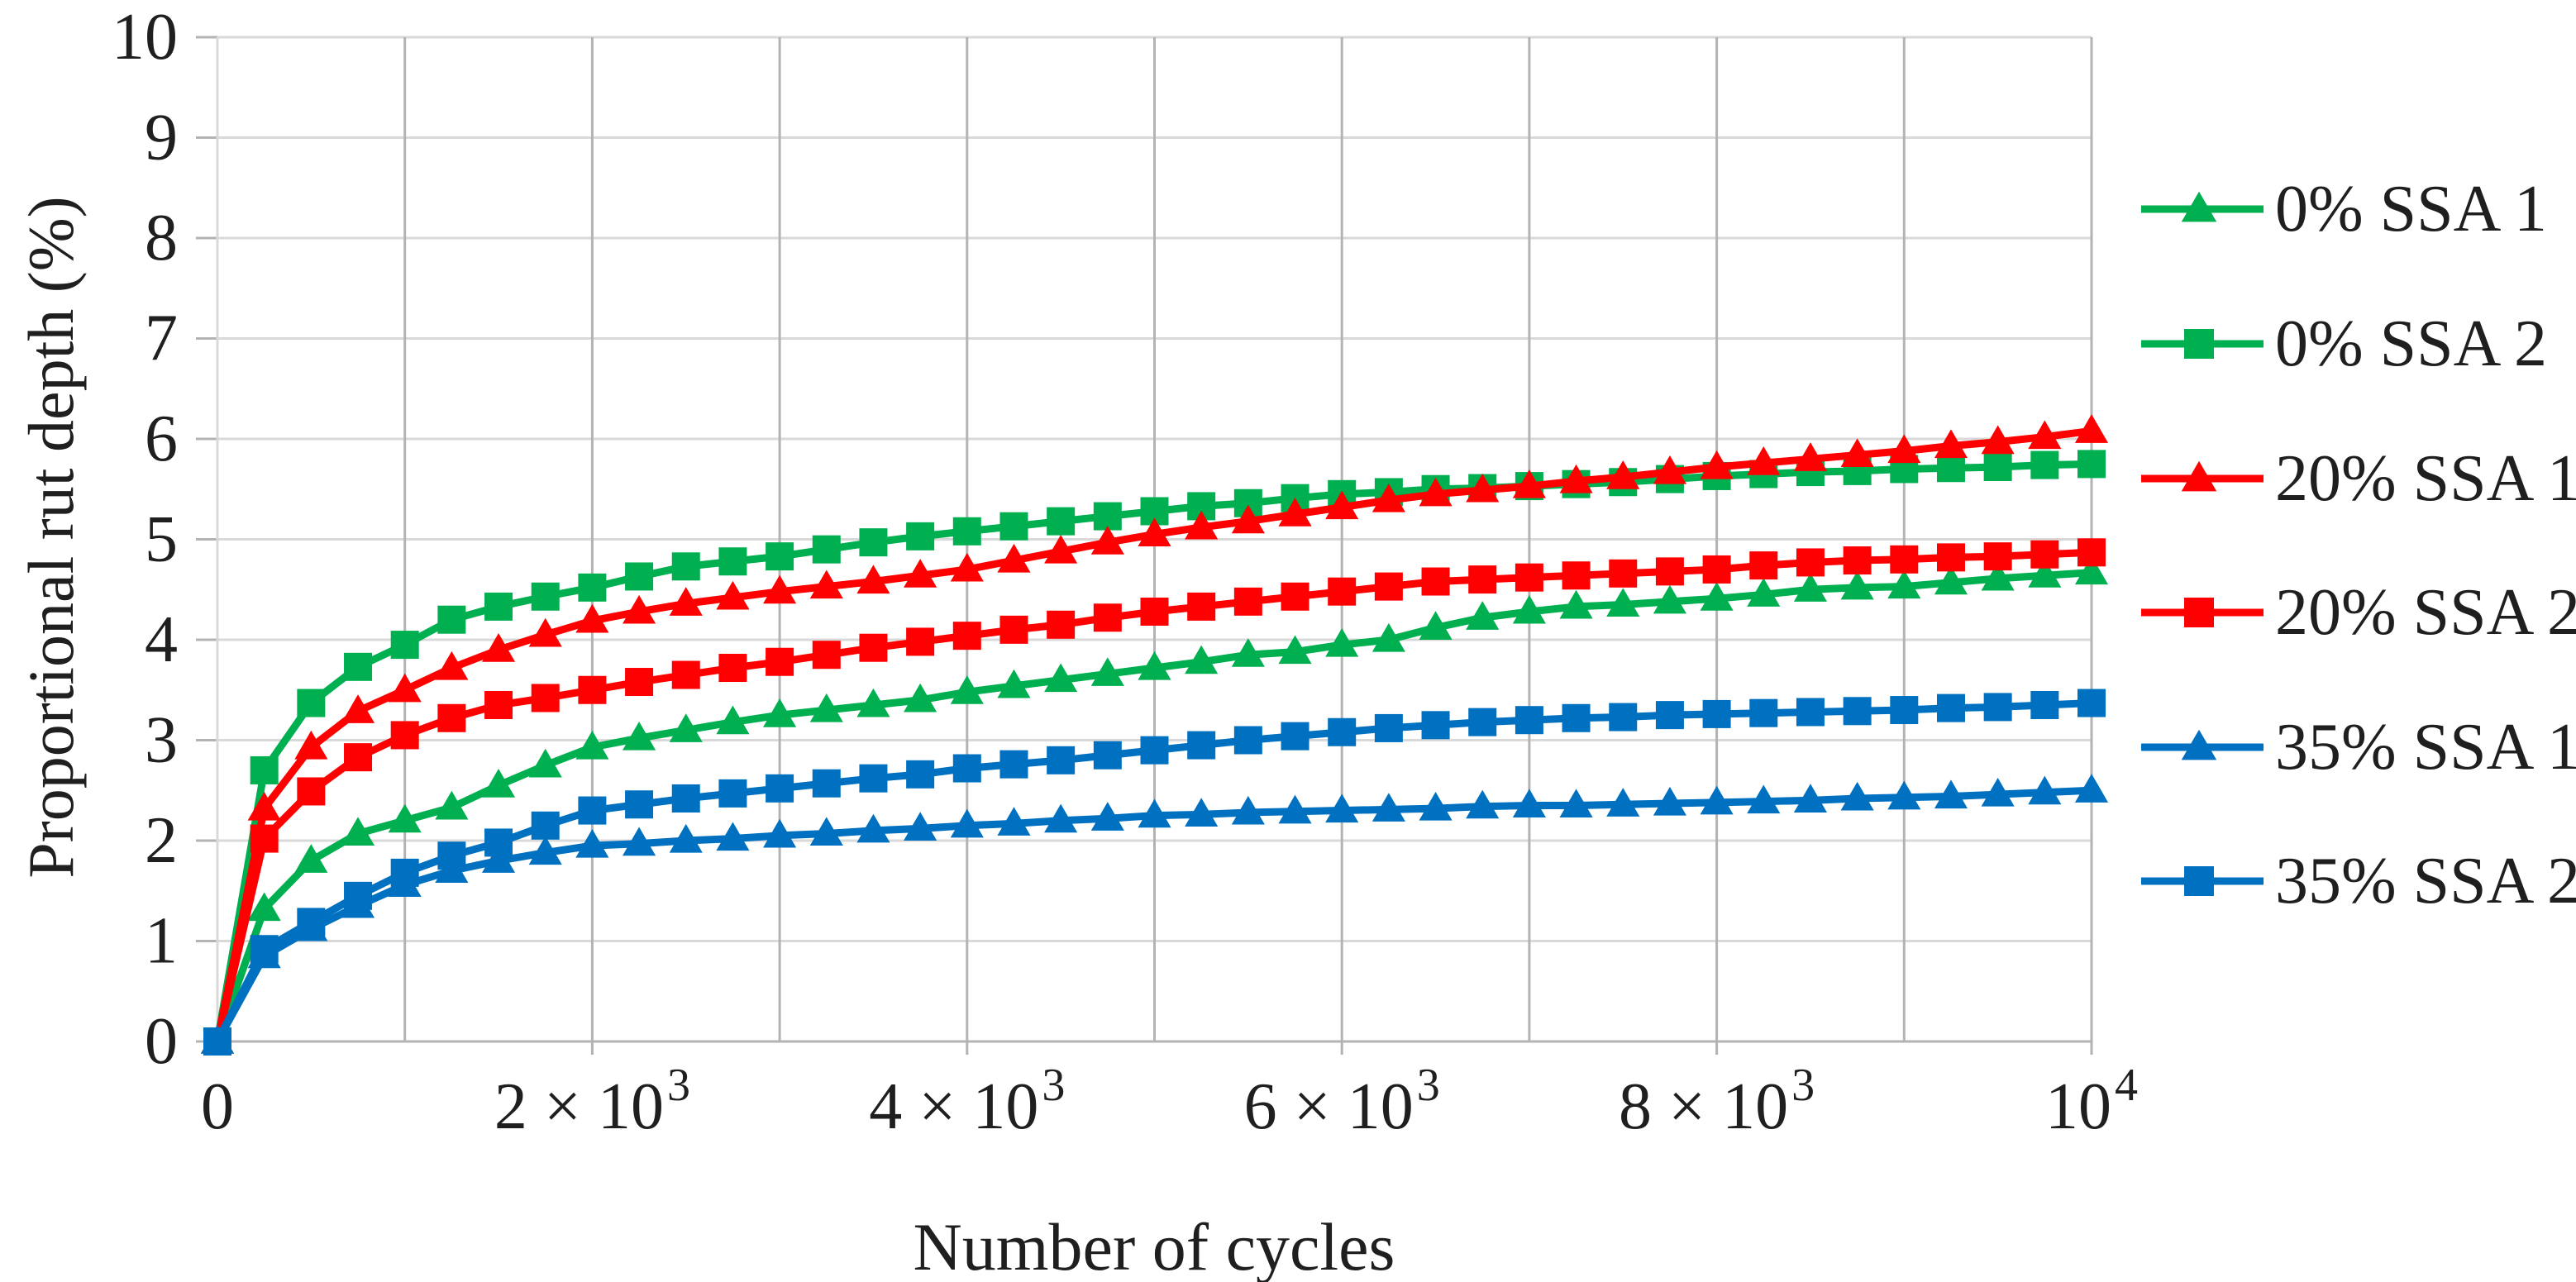 The image size is (2576, 1282). What do you see at coordinates (161, 1041) in the screenshot?
I see `y-tick-label: 0` at bounding box center [161, 1041].